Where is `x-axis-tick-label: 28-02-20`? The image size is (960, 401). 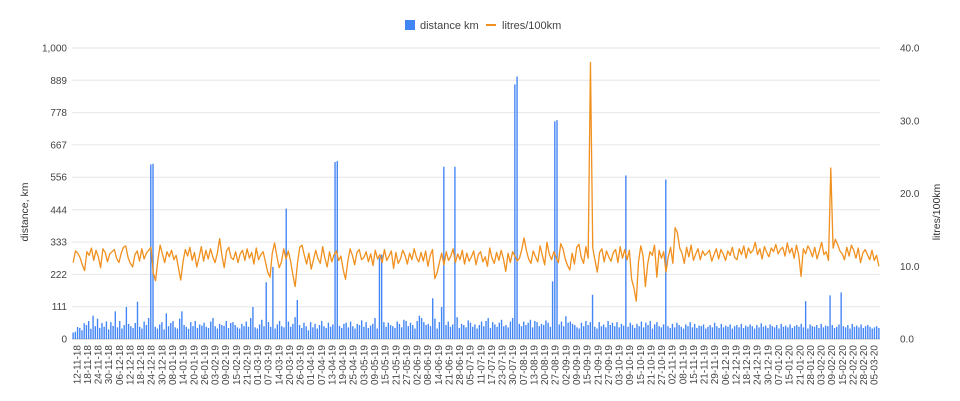 x-axis-tick-label: 28-02-20 is located at coordinates (864, 365).